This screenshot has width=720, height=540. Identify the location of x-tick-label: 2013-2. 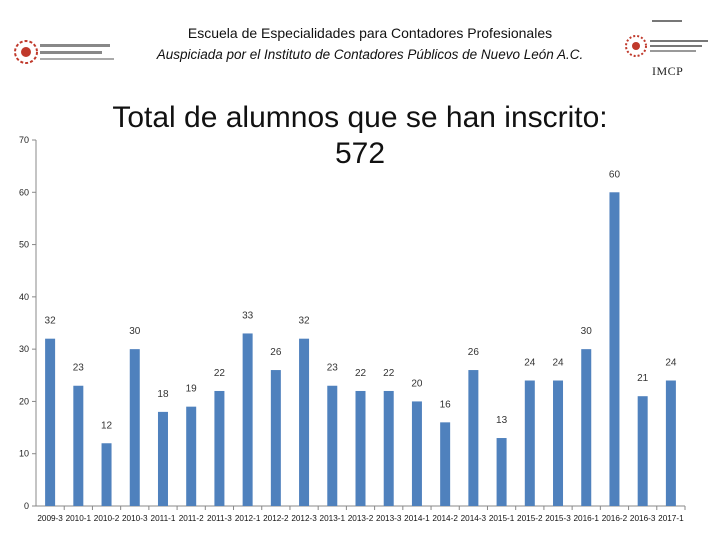
(361, 518).